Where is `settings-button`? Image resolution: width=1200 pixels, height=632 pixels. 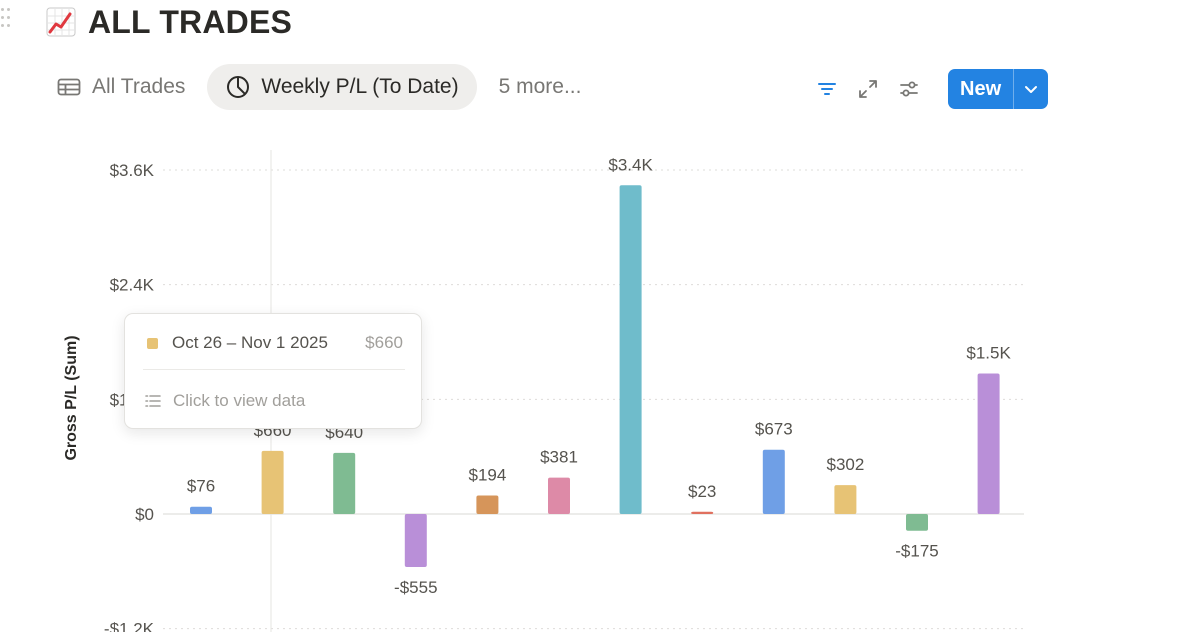 settings-button is located at coordinates (909, 89).